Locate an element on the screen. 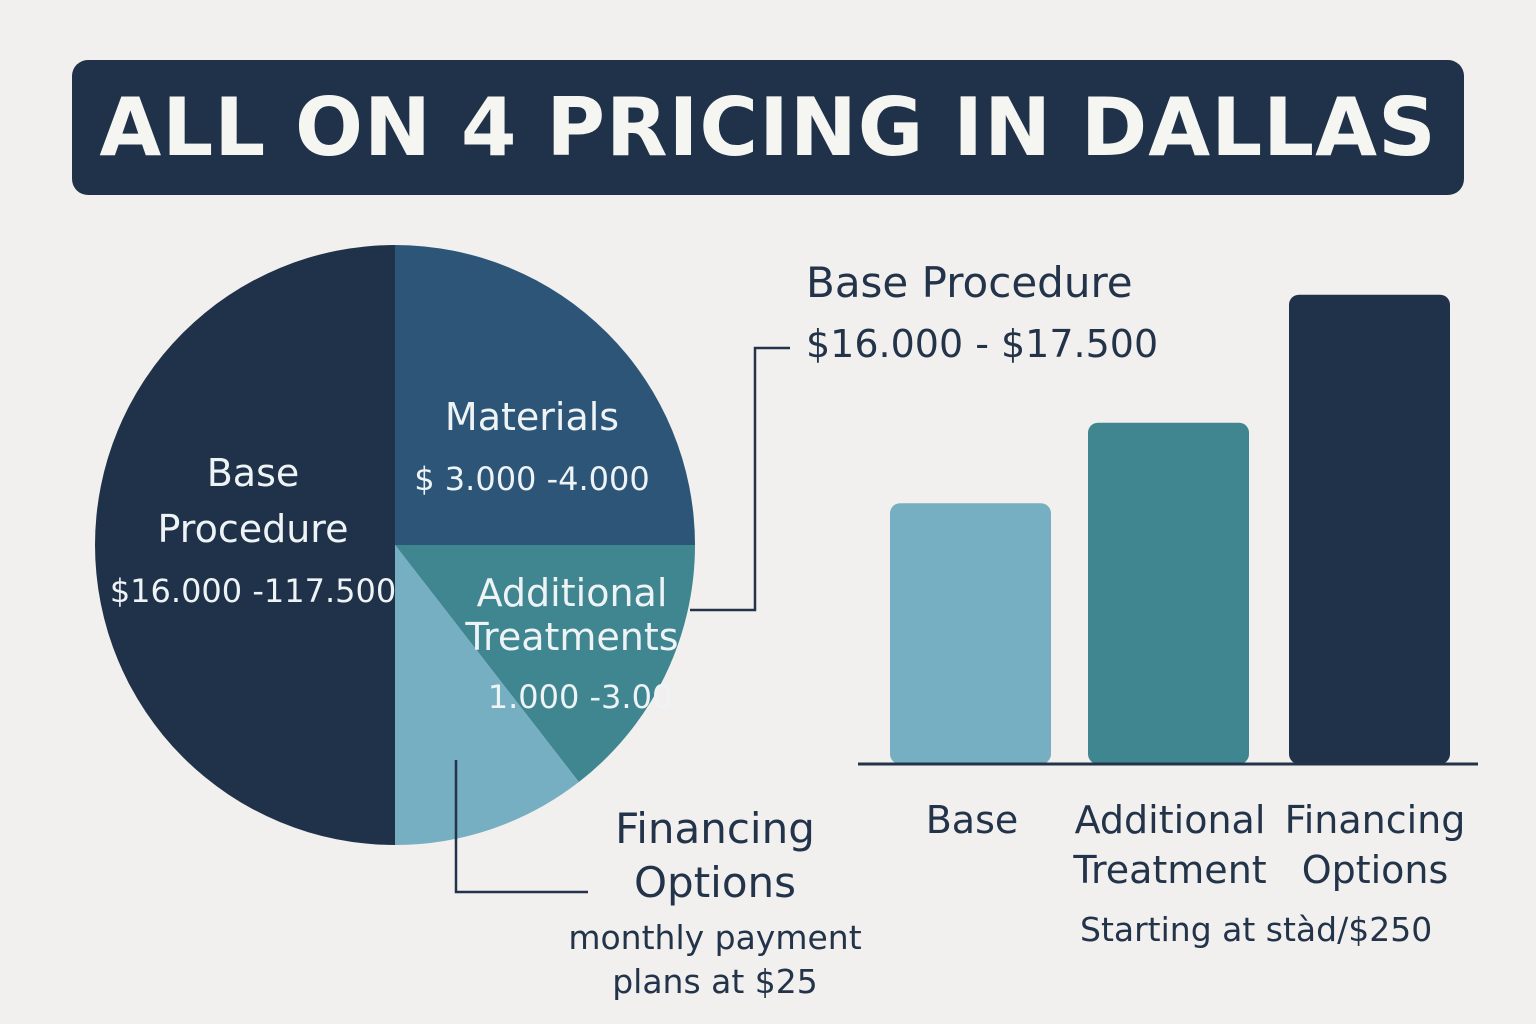 This screenshot has height=1024, width=1536. base-procedure-connector is located at coordinates (740, 479).